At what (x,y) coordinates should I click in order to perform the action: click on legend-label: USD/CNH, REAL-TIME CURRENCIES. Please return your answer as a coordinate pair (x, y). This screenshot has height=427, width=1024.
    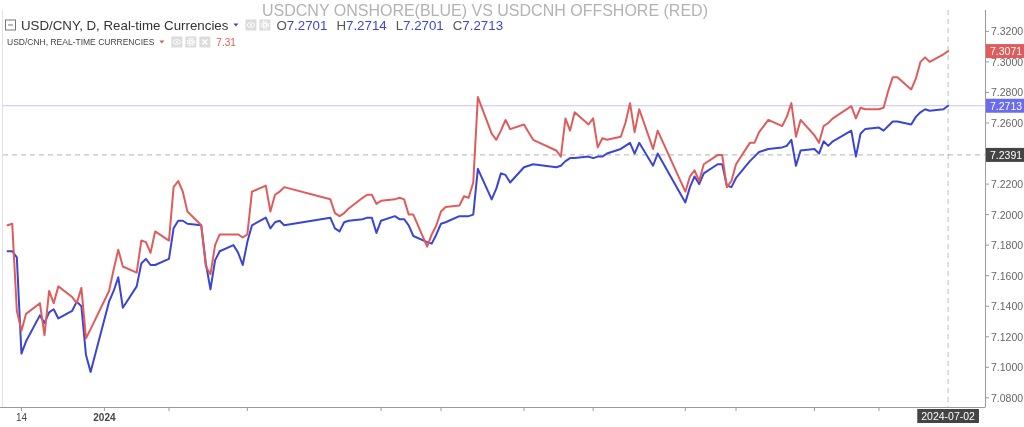
    Looking at the image, I should click on (81, 42).